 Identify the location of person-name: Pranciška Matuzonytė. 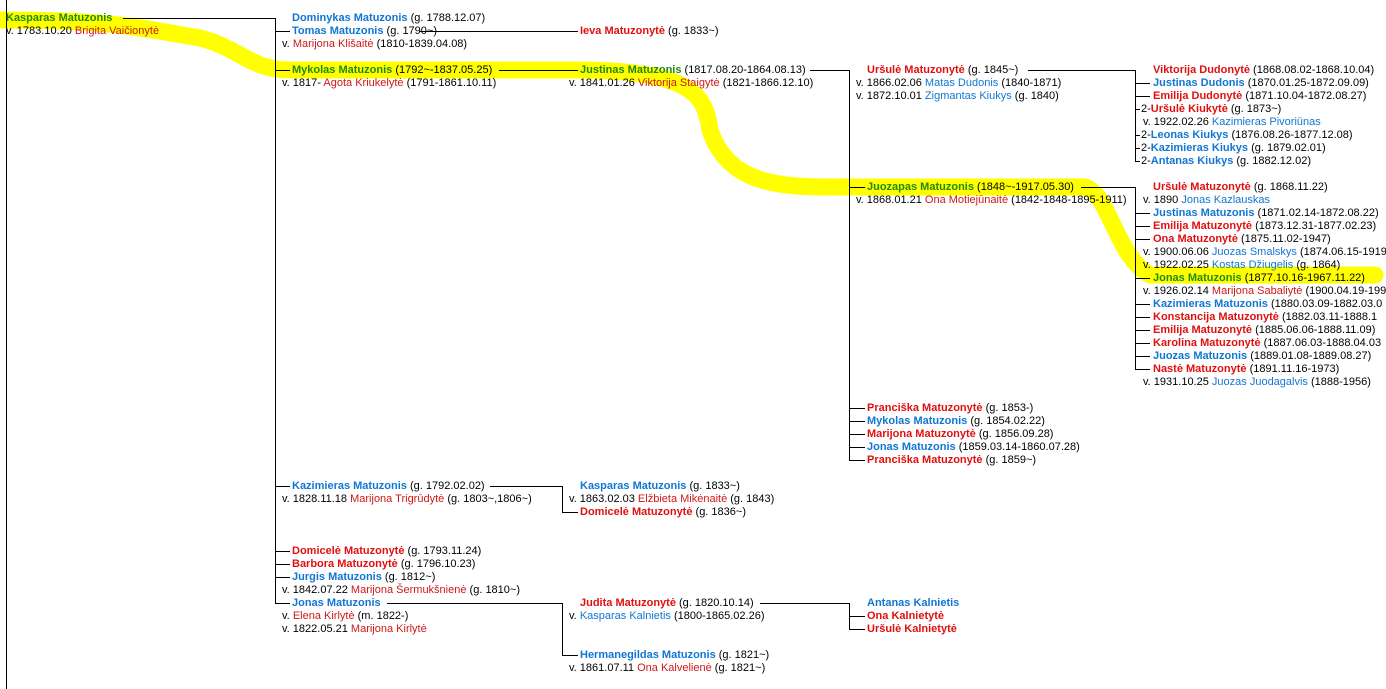
(925, 460).